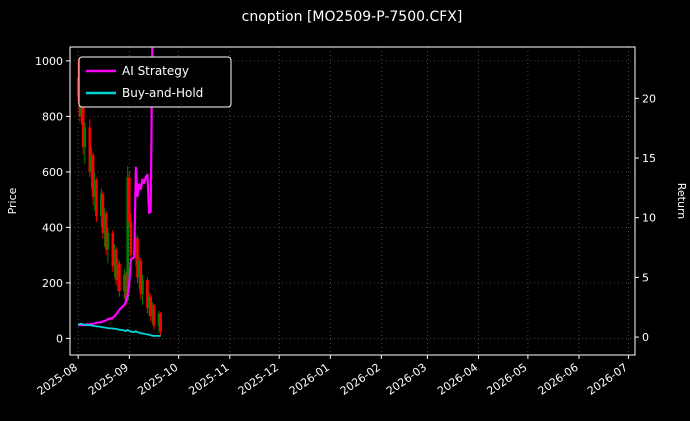 The height and width of the screenshot is (421, 690). What do you see at coordinates (59, 338) in the screenshot?
I see `price-tick-label: 0` at bounding box center [59, 338].